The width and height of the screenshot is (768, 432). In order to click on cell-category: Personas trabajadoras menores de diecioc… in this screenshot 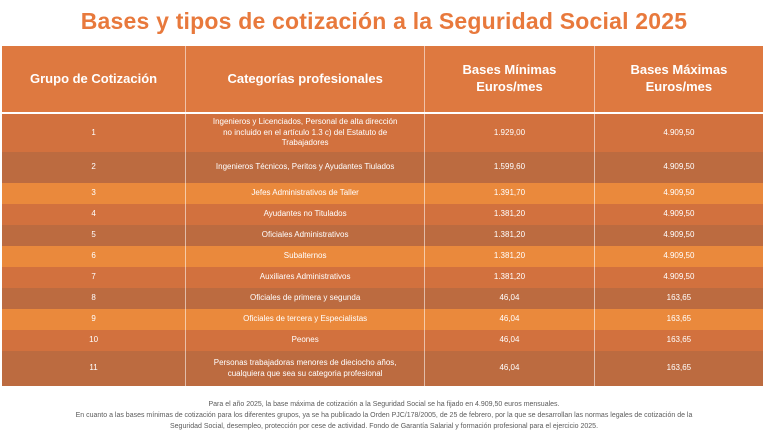, I will do `click(306, 368)`.